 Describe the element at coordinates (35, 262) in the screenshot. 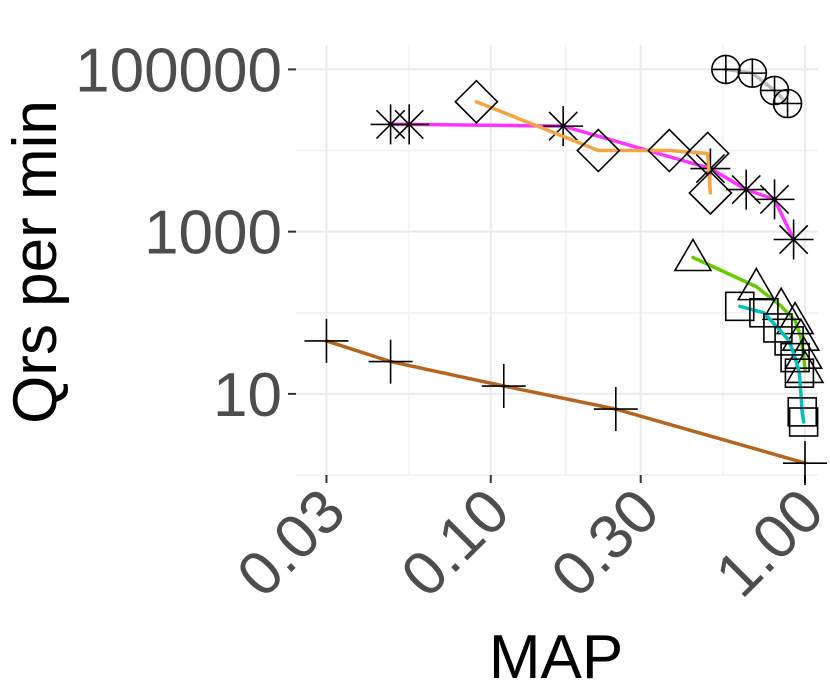

I see `y-axis-title: Qrs per min` at that location.